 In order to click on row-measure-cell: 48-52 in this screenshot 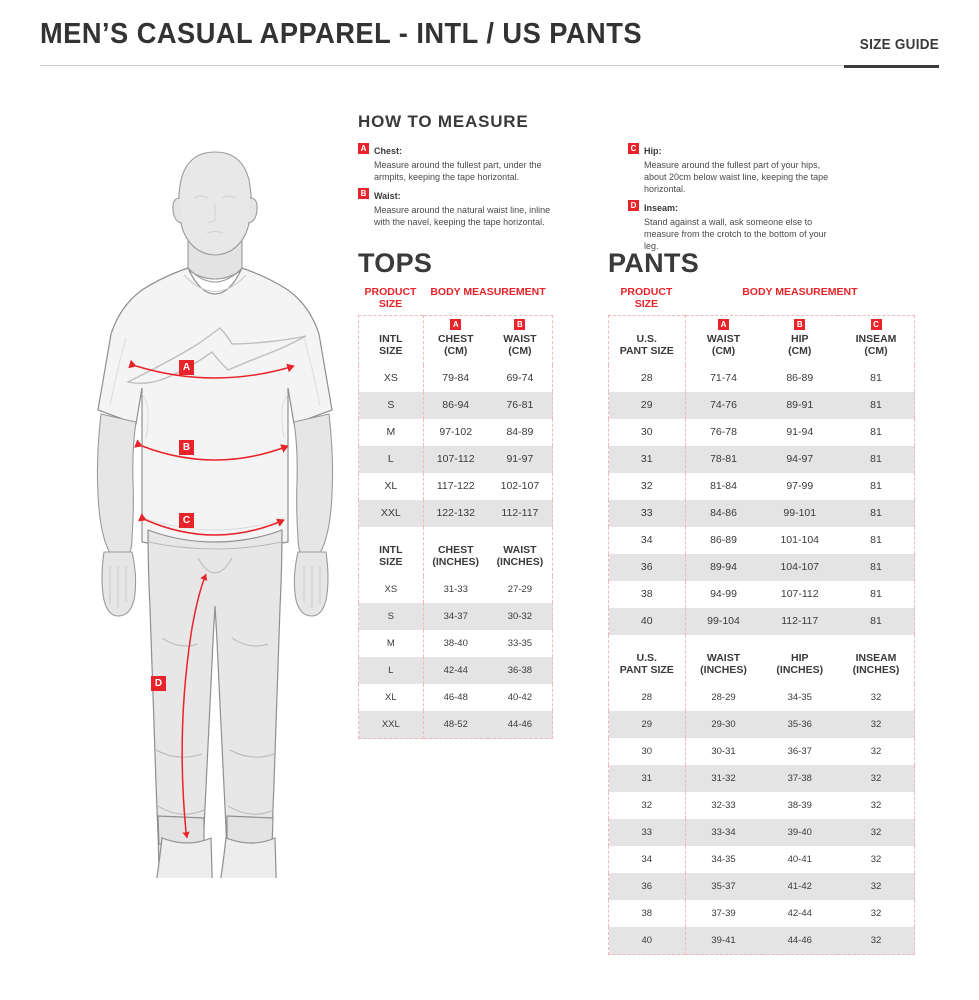, I will do `click(455, 725)`.